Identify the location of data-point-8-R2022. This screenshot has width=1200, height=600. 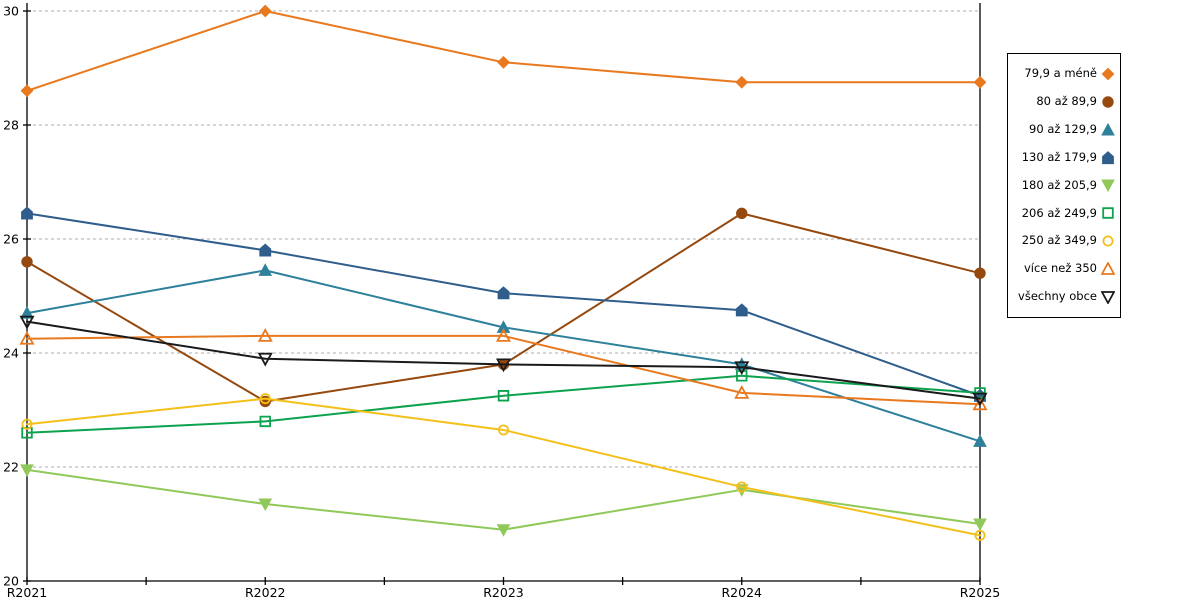
(265, 359).